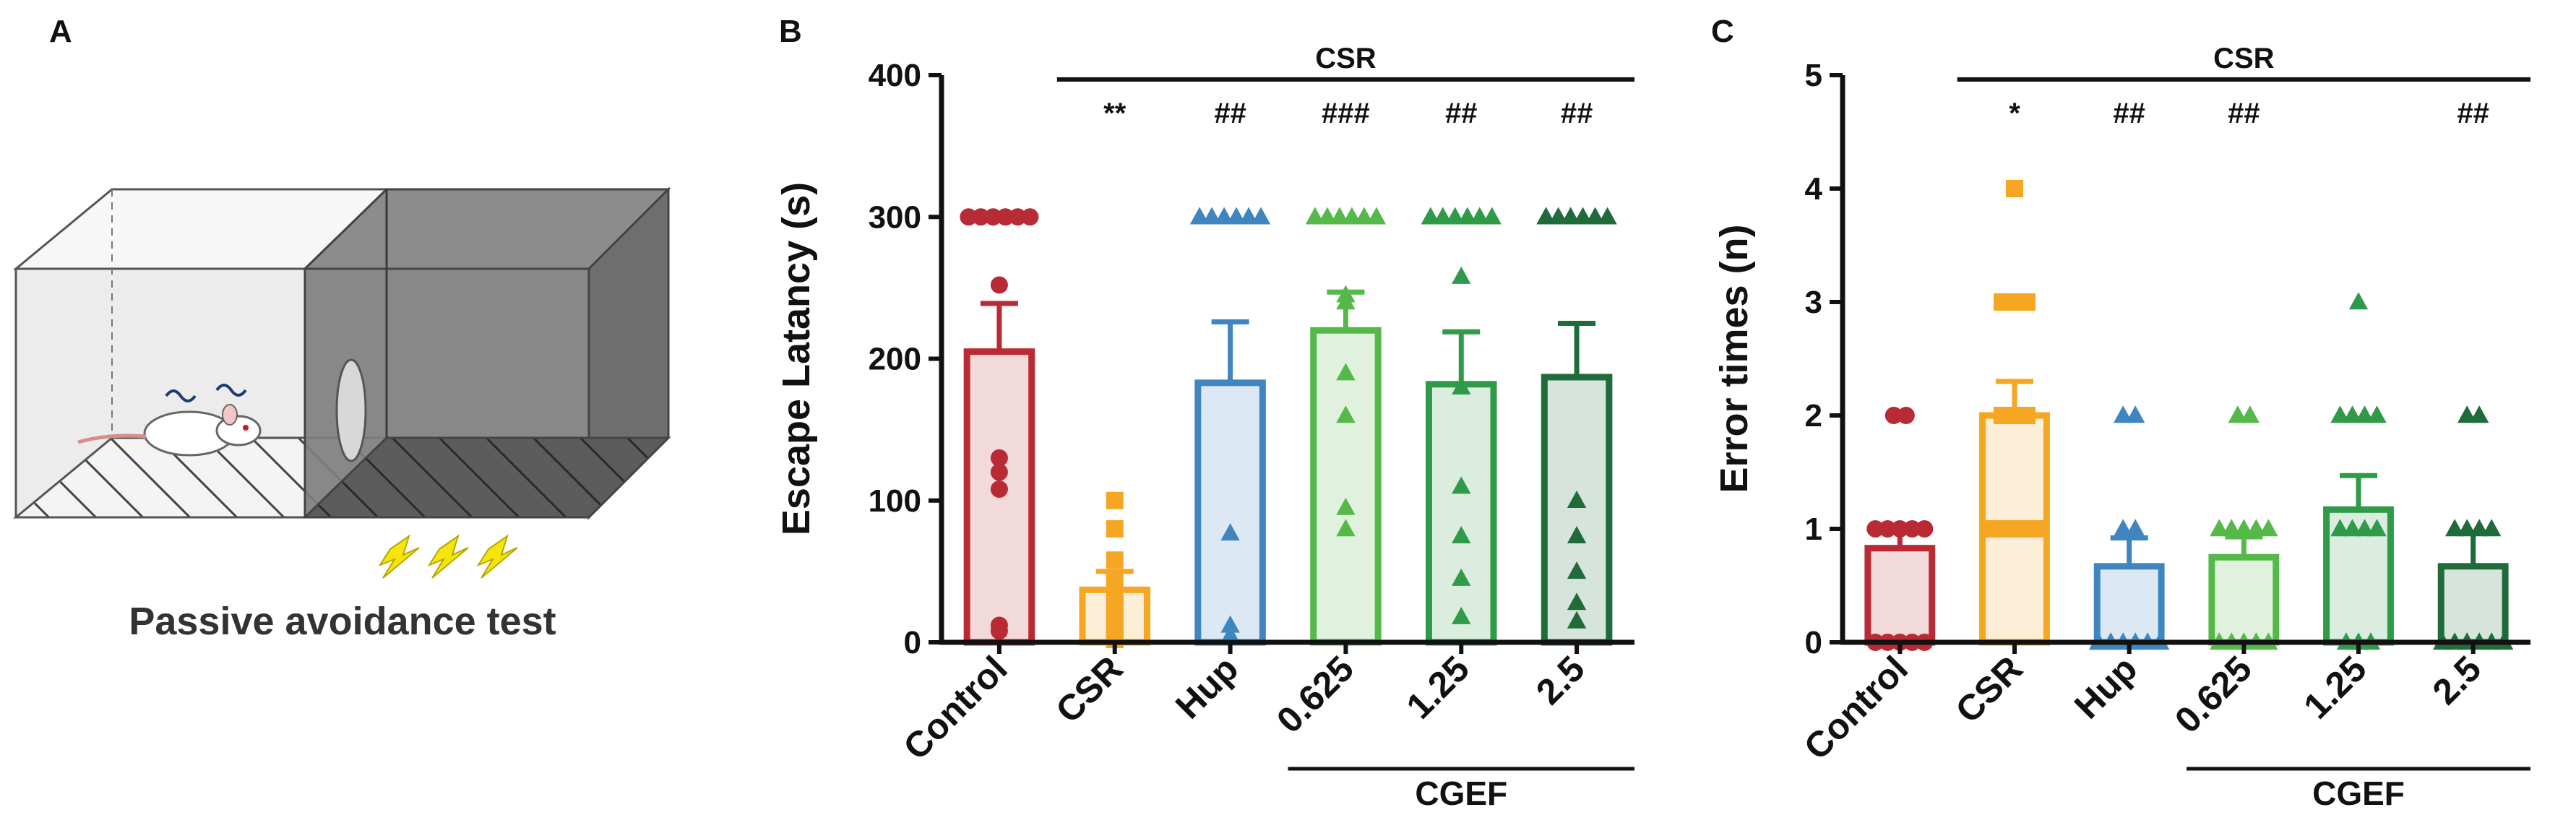 The height and width of the screenshot is (828, 2576). I want to click on door-opening, so click(351, 410).